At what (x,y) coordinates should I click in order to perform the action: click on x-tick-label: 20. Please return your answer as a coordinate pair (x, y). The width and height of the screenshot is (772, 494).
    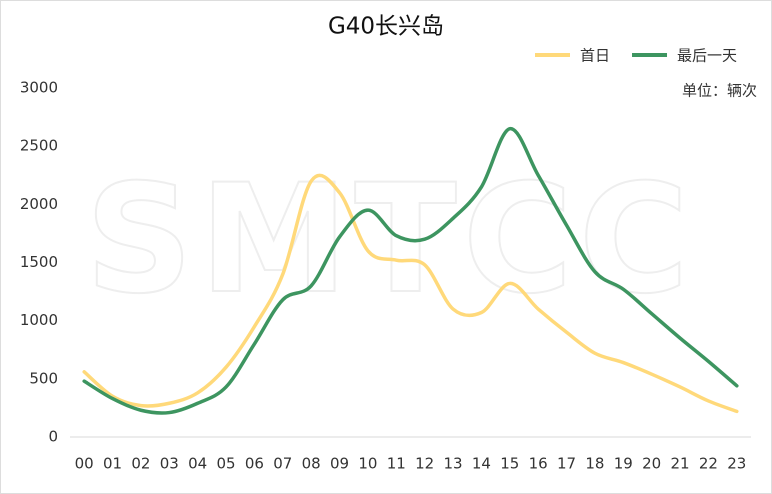
    Looking at the image, I should click on (651, 464).